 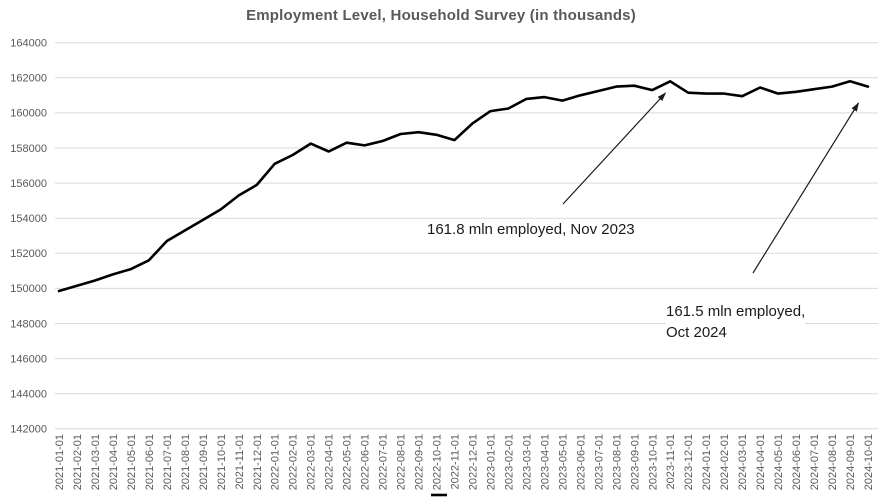 What do you see at coordinates (696, 332) in the screenshot?
I see `annotation-oct-2024-line2: Oct 2024` at bounding box center [696, 332].